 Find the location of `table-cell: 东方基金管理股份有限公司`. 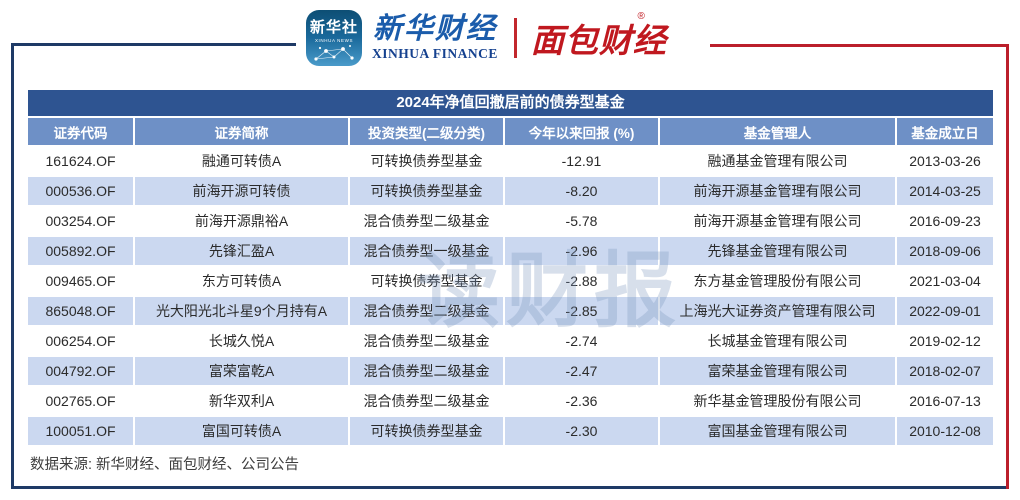

table-cell: 东方基金管理股份有限公司 is located at coordinates (778, 281).